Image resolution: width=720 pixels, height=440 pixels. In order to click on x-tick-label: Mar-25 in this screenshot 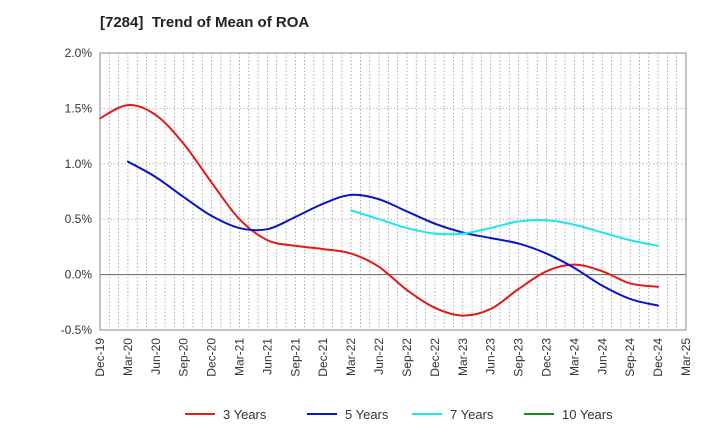, I will do `click(686, 357)`.